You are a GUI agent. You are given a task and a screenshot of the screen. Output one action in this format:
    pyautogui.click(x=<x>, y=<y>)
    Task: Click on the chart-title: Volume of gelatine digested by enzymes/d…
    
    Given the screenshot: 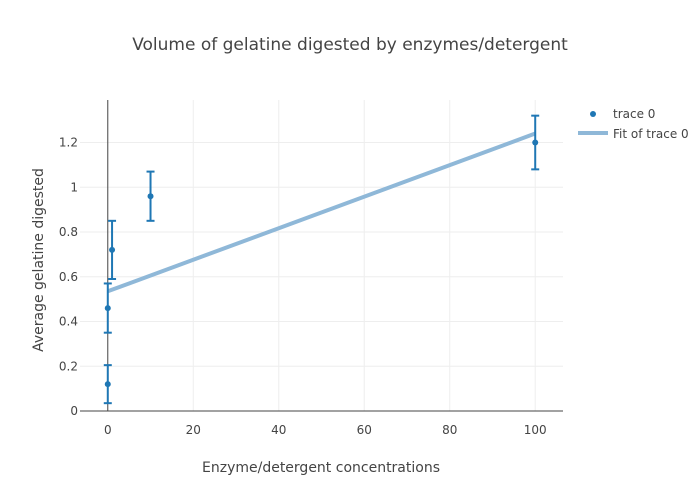 What is the action you would take?
    pyautogui.click(x=350, y=45)
    